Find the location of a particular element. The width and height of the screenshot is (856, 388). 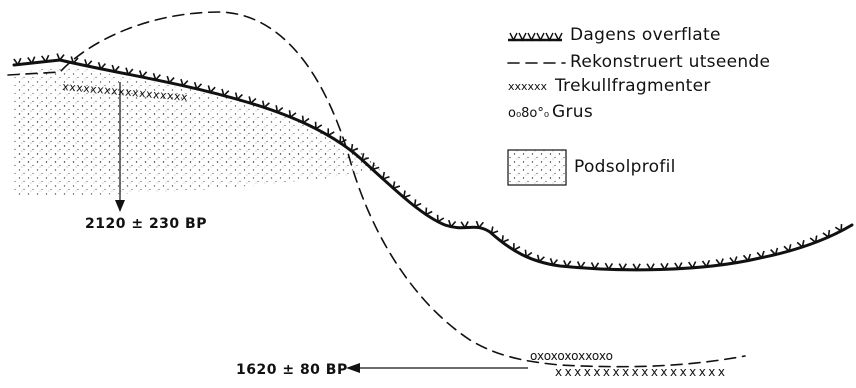

gravel-deposit-mark: oxoxoxoxxoxo is located at coordinates (571, 356).